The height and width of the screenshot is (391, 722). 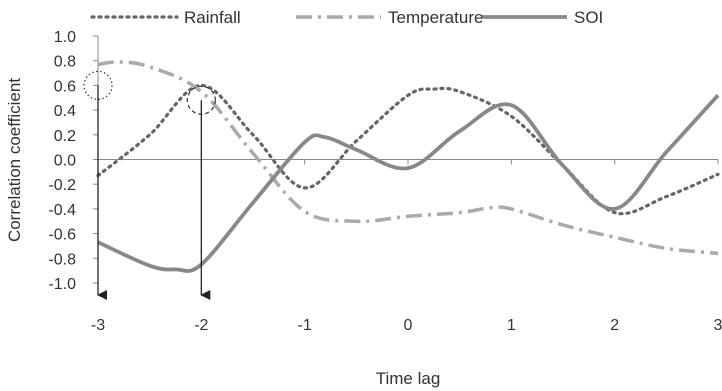 I want to click on x-tick-label: 3, so click(x=718, y=325).